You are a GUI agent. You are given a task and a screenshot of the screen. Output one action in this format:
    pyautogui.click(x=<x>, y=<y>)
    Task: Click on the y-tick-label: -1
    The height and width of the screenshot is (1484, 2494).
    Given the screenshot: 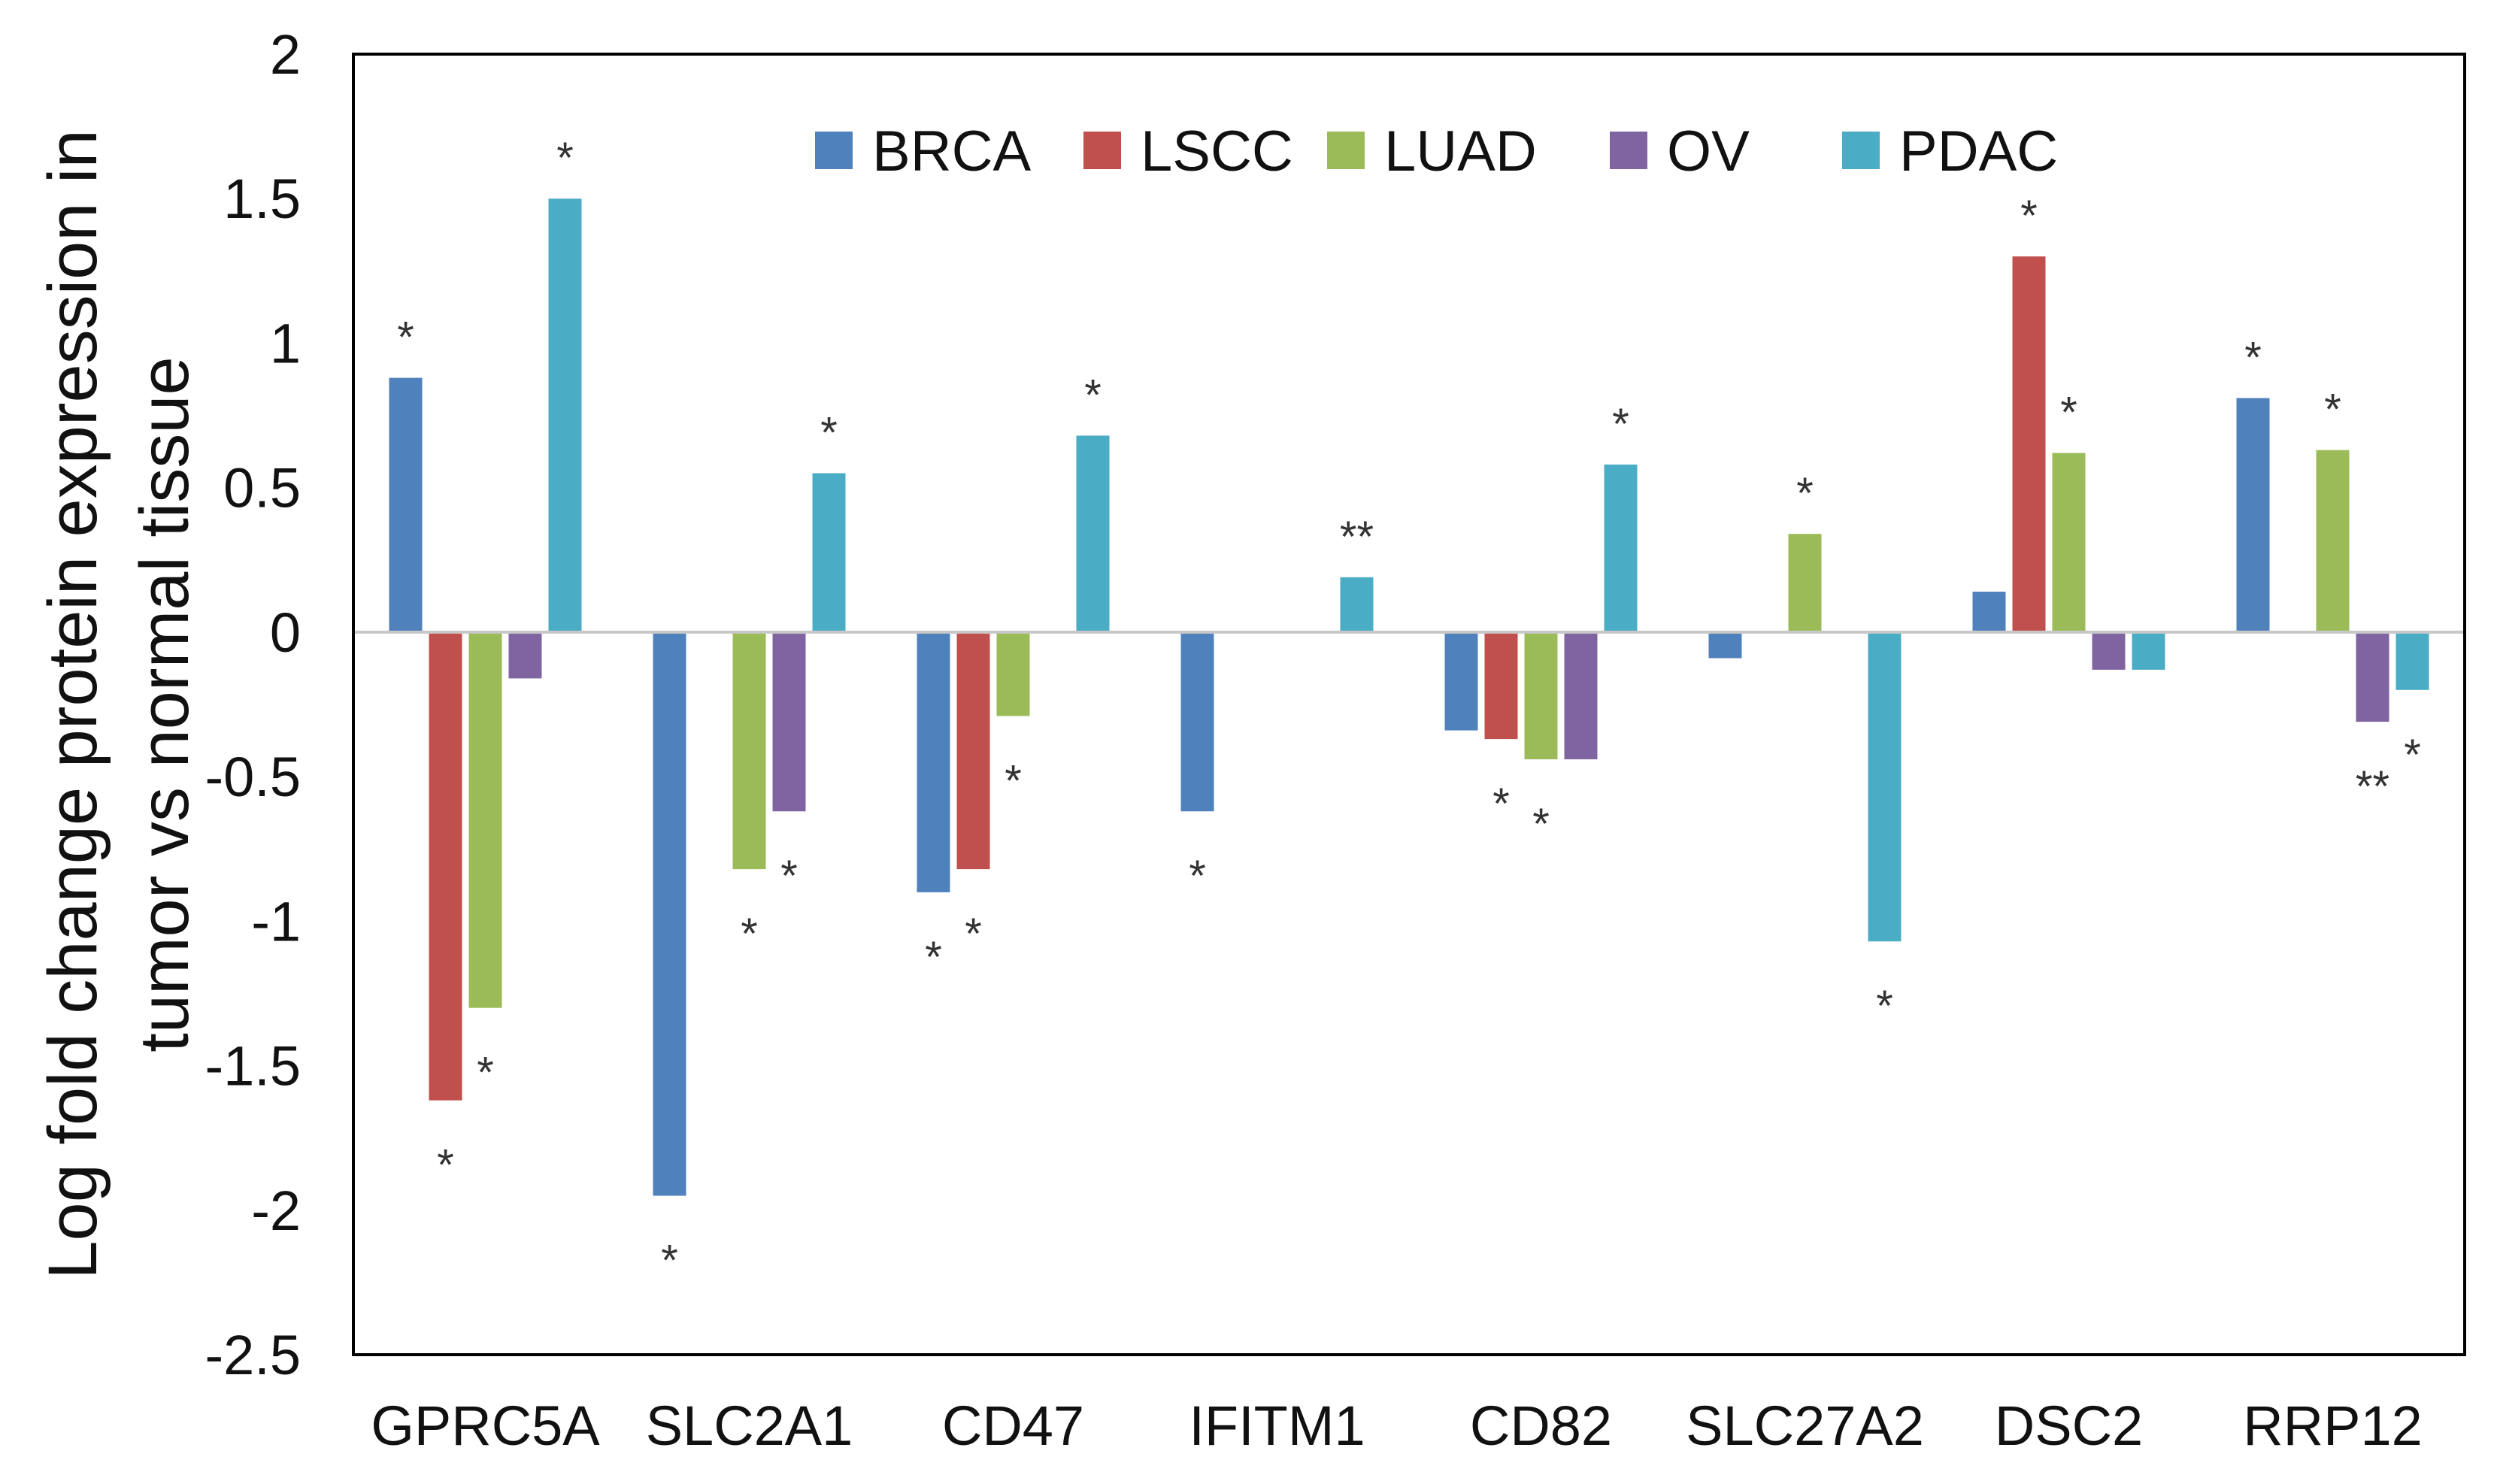 What is the action you would take?
    pyautogui.click(x=276, y=921)
    